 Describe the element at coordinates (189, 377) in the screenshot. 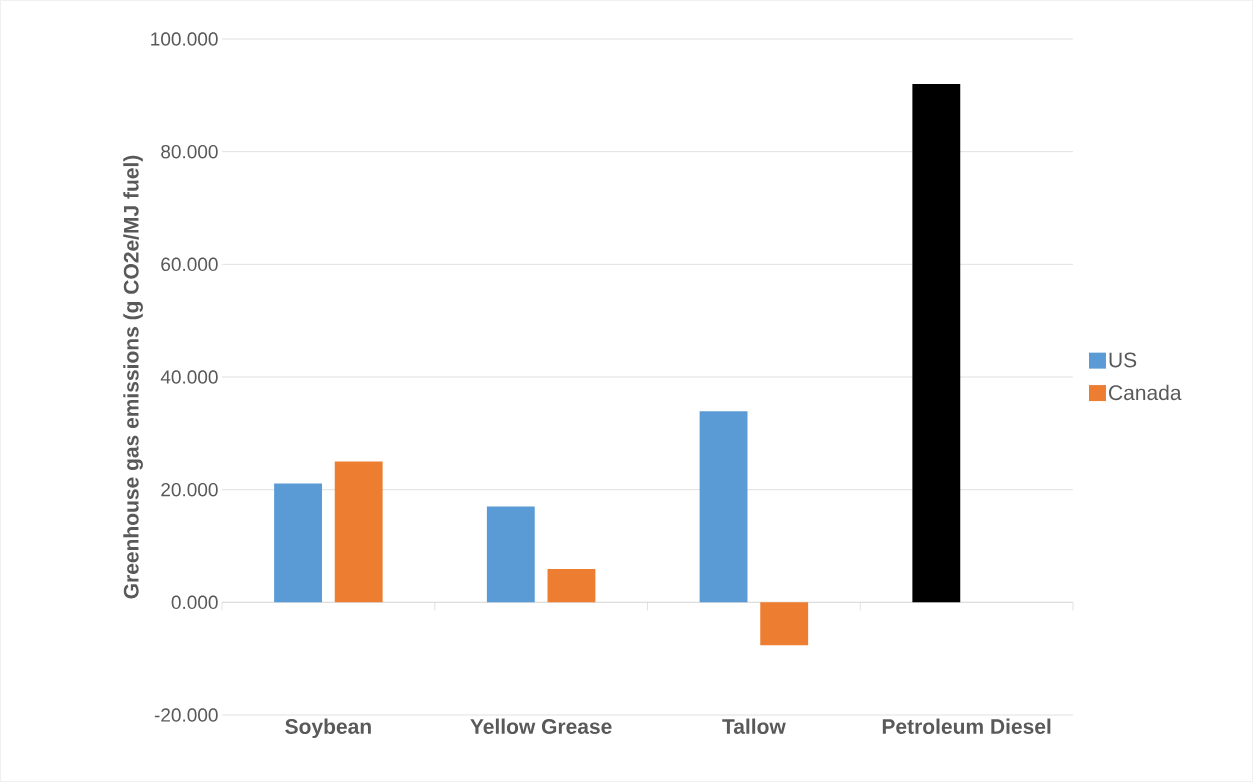

I see `y-tick-label: 40.000` at that location.